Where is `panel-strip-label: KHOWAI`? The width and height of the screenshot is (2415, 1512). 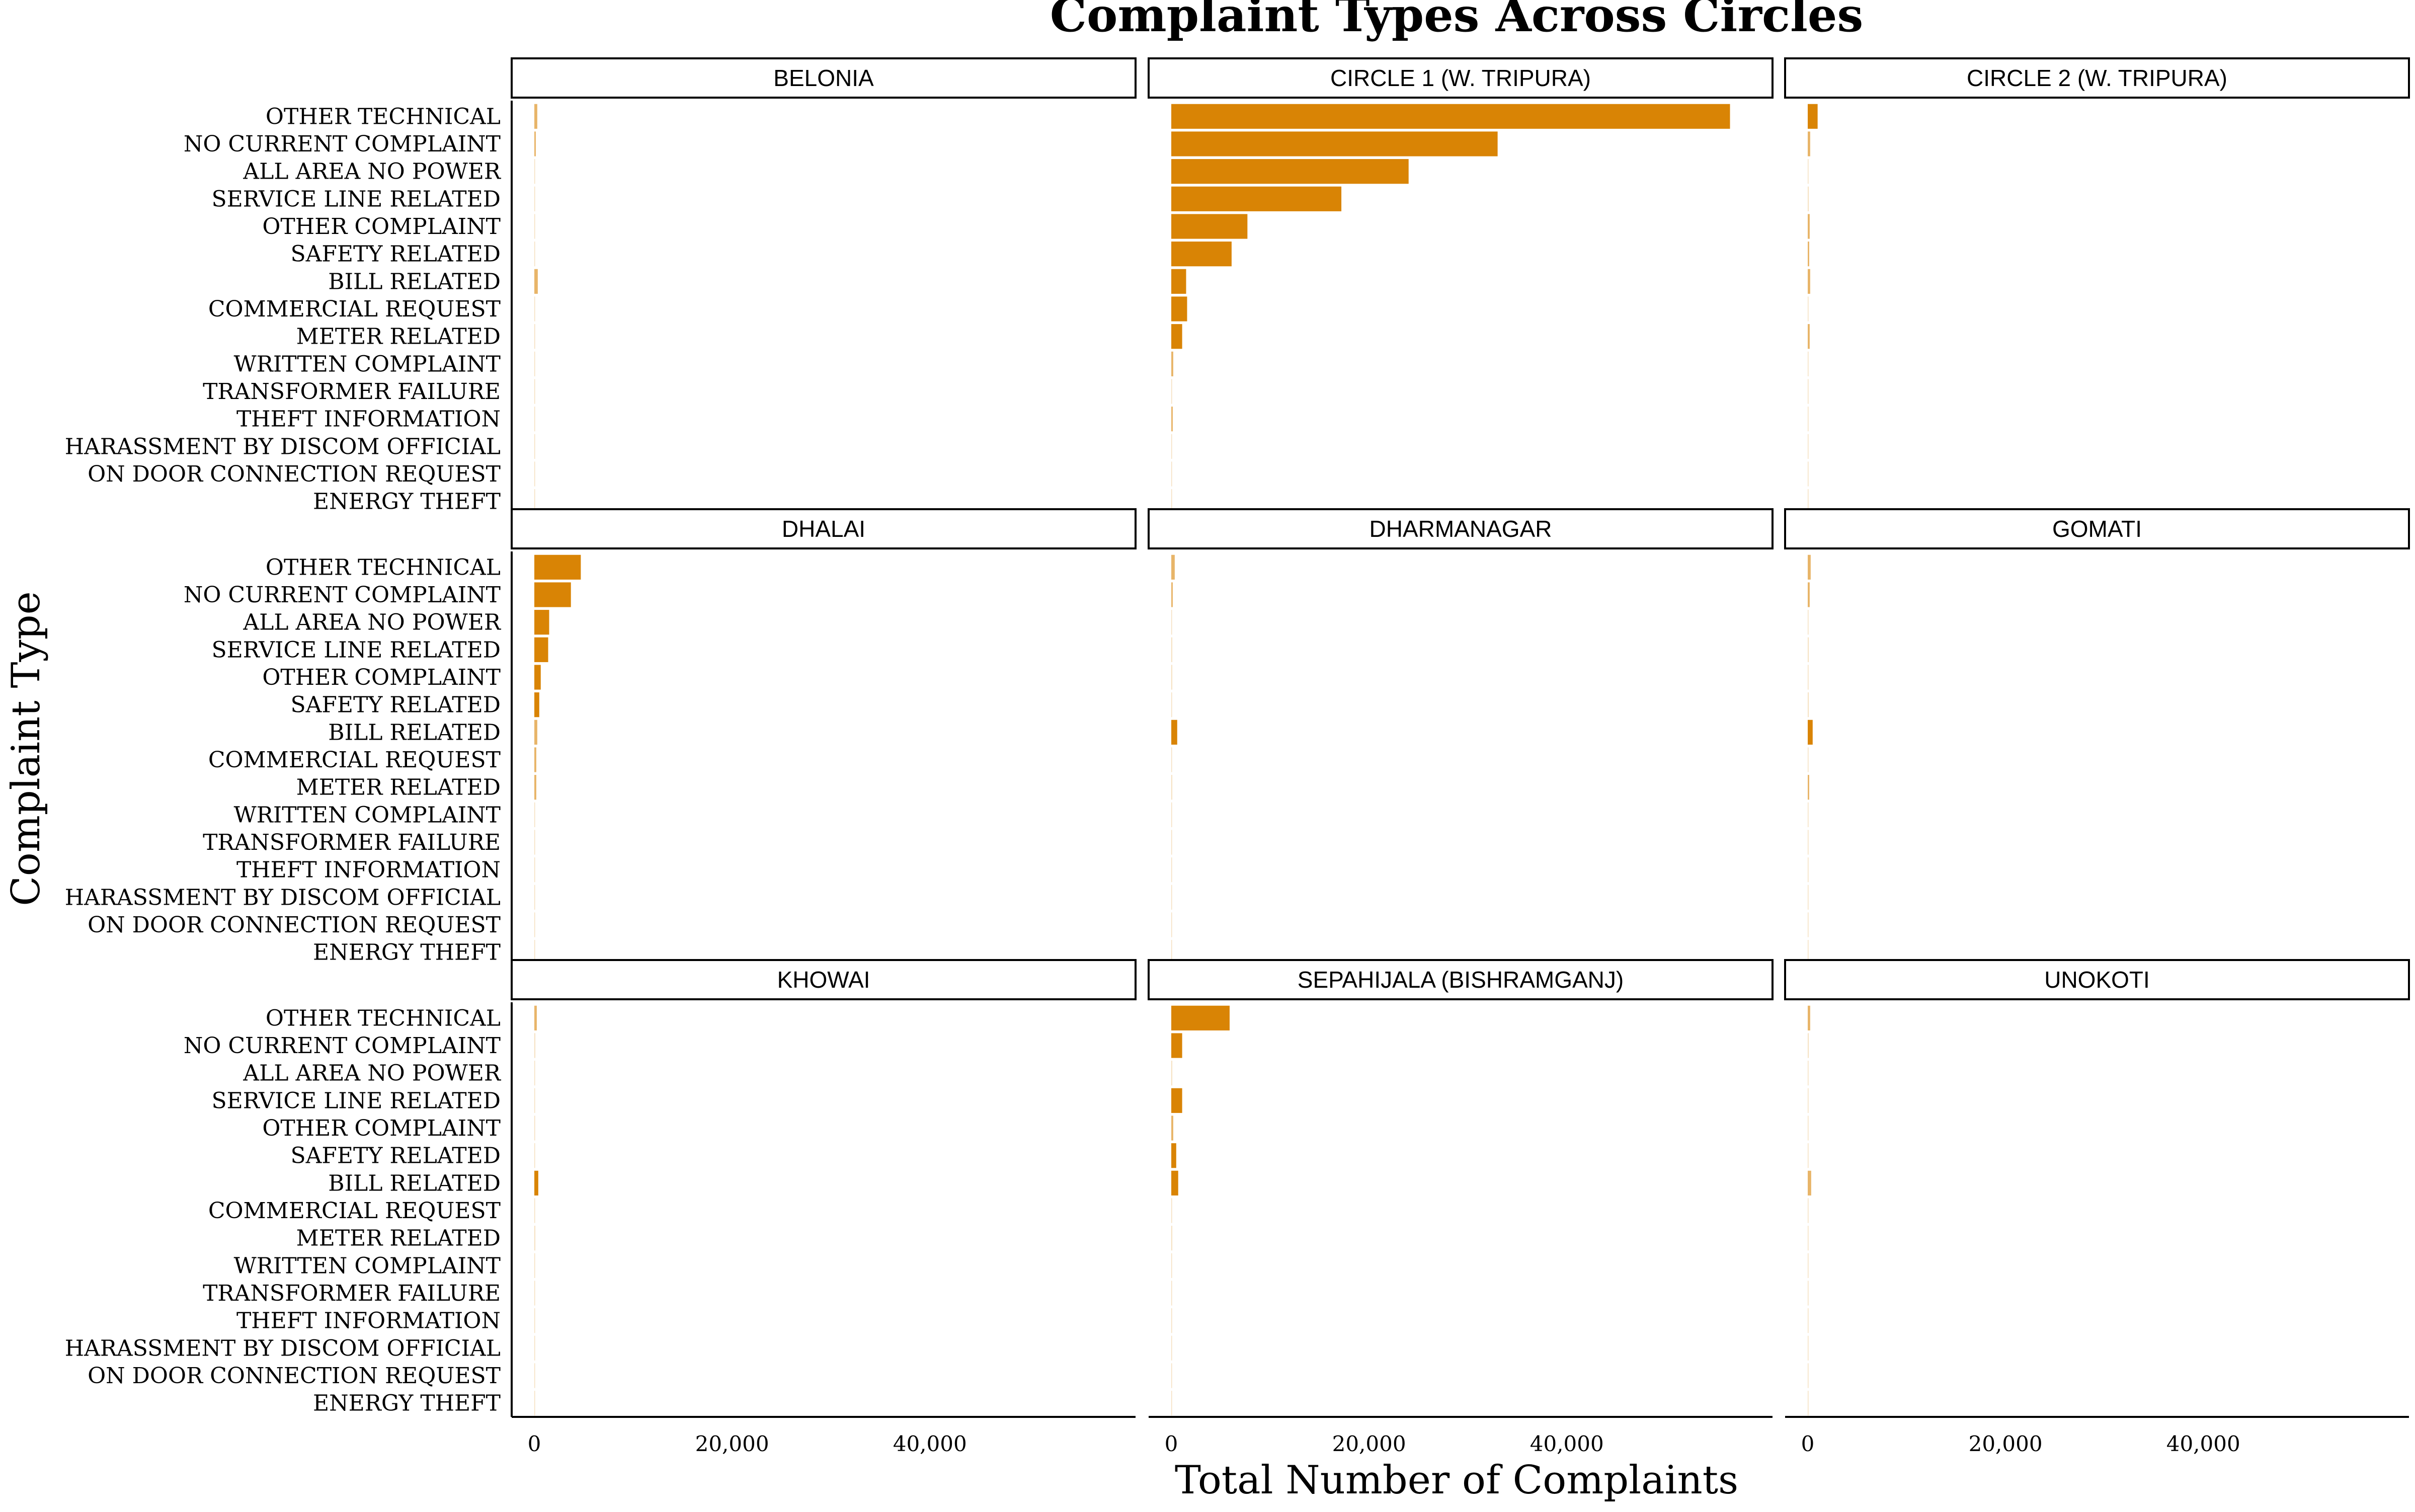 panel-strip-label: KHOWAI is located at coordinates (823, 980).